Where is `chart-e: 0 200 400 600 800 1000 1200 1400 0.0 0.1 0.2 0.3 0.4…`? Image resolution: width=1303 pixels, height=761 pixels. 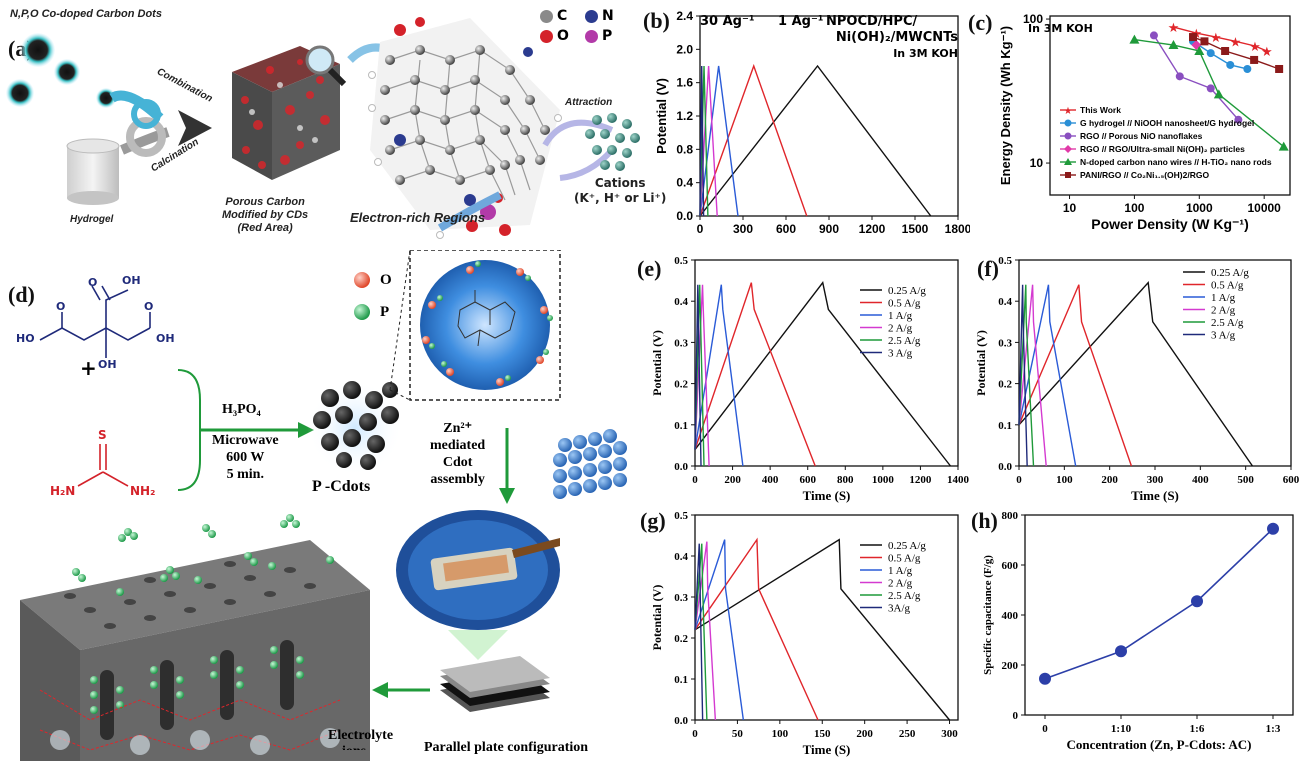
chart-e: 0 200 400 600 800 1000 1200 1400 0.0 0.1 0.2 0.3 0.4… is located at coordinates (810, 379).